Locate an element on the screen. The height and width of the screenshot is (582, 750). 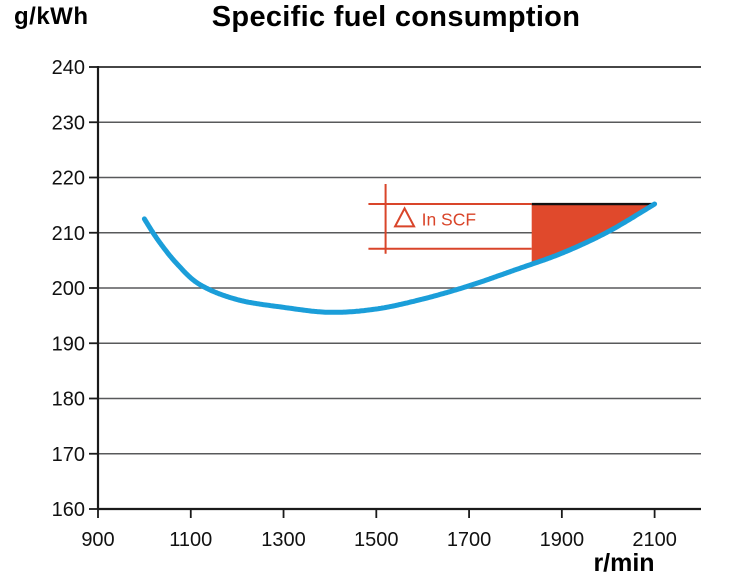
x-tick-label: 1500 is located at coordinates (376, 540).